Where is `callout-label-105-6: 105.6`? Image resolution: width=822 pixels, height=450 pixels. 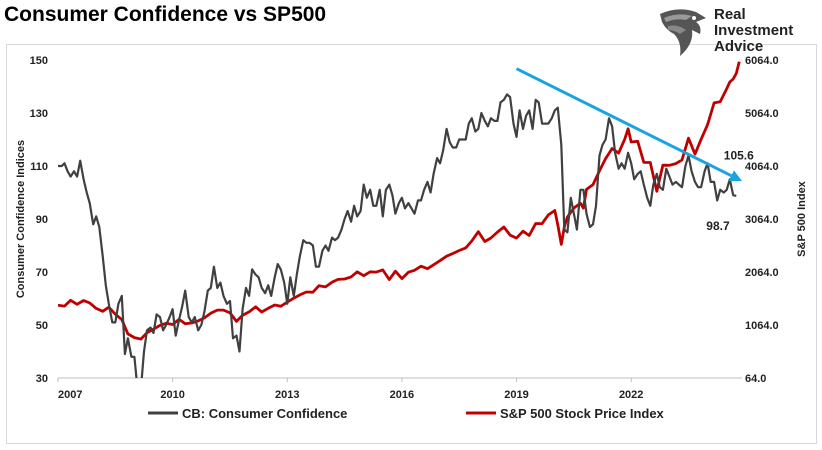
callout-label-105-6: 105.6 is located at coordinates (739, 156).